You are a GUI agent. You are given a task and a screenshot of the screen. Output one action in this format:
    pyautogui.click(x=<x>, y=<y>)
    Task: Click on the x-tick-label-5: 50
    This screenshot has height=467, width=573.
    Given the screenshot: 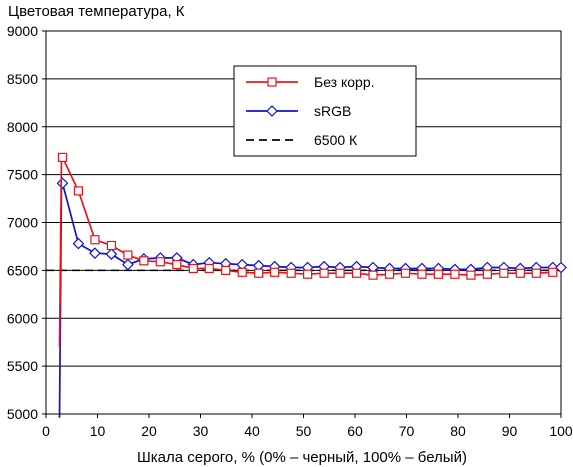 What is the action you would take?
    pyautogui.click(x=304, y=431)
    